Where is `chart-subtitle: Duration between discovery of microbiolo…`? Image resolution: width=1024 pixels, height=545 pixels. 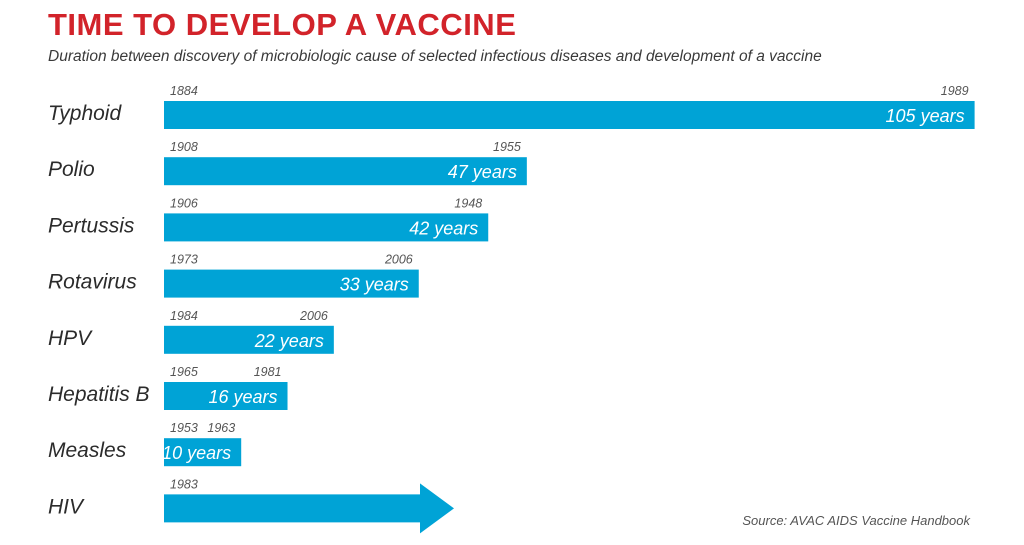
chart-subtitle: Duration between discovery of microbiolo… is located at coordinates (435, 56).